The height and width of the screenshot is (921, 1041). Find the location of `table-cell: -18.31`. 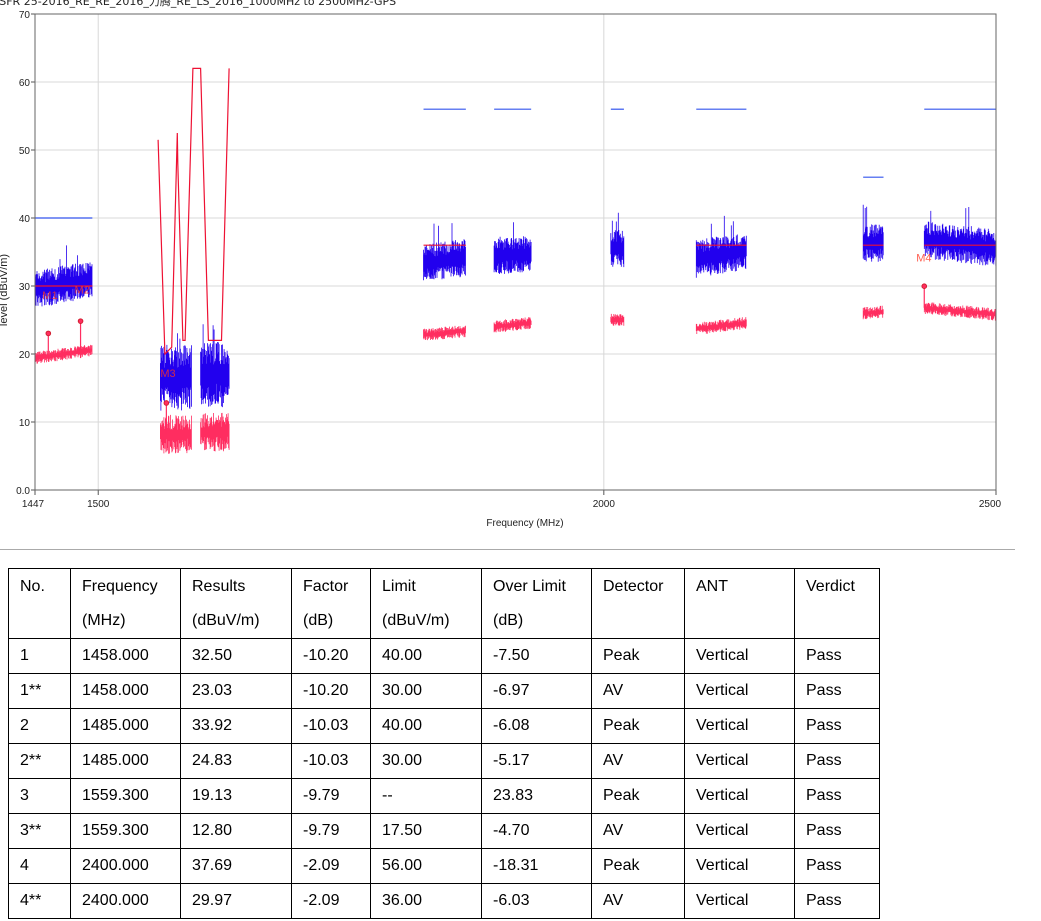

table-cell: -18.31 is located at coordinates (536, 866).